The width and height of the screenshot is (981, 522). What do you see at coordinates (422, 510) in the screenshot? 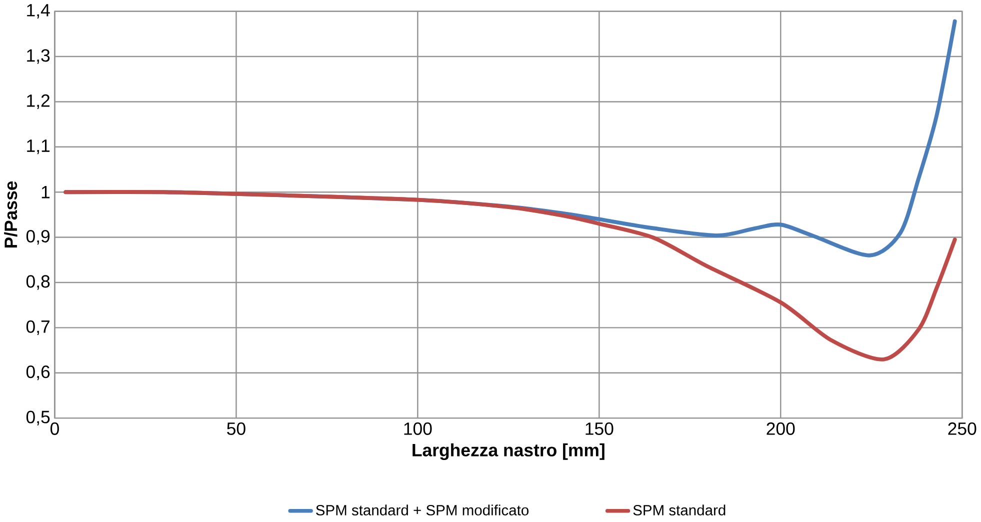
I see `legend-label: SPM standard + SPM modificato` at bounding box center [422, 510].